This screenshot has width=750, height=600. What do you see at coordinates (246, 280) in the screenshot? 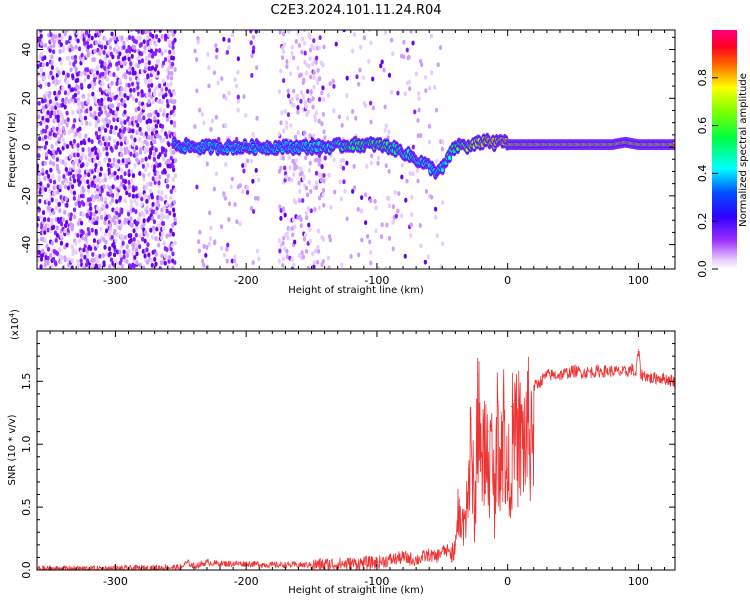
I see `xtick-label: -200` at bounding box center [246, 280].